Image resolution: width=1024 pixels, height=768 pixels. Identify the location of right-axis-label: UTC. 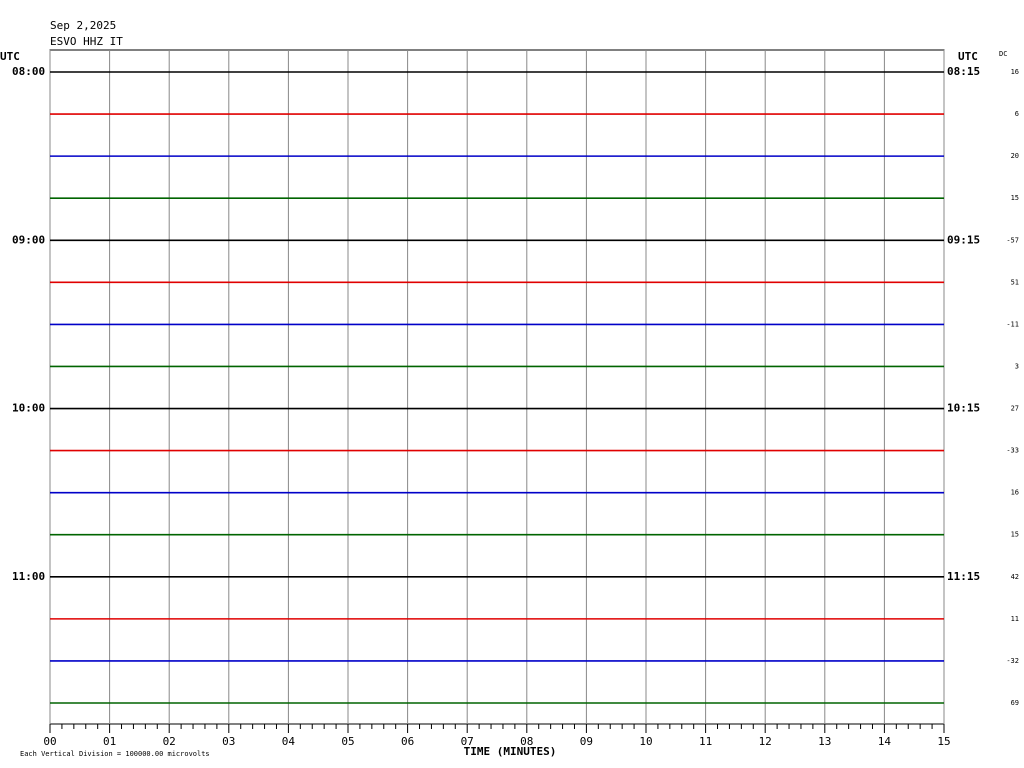
(968, 56).